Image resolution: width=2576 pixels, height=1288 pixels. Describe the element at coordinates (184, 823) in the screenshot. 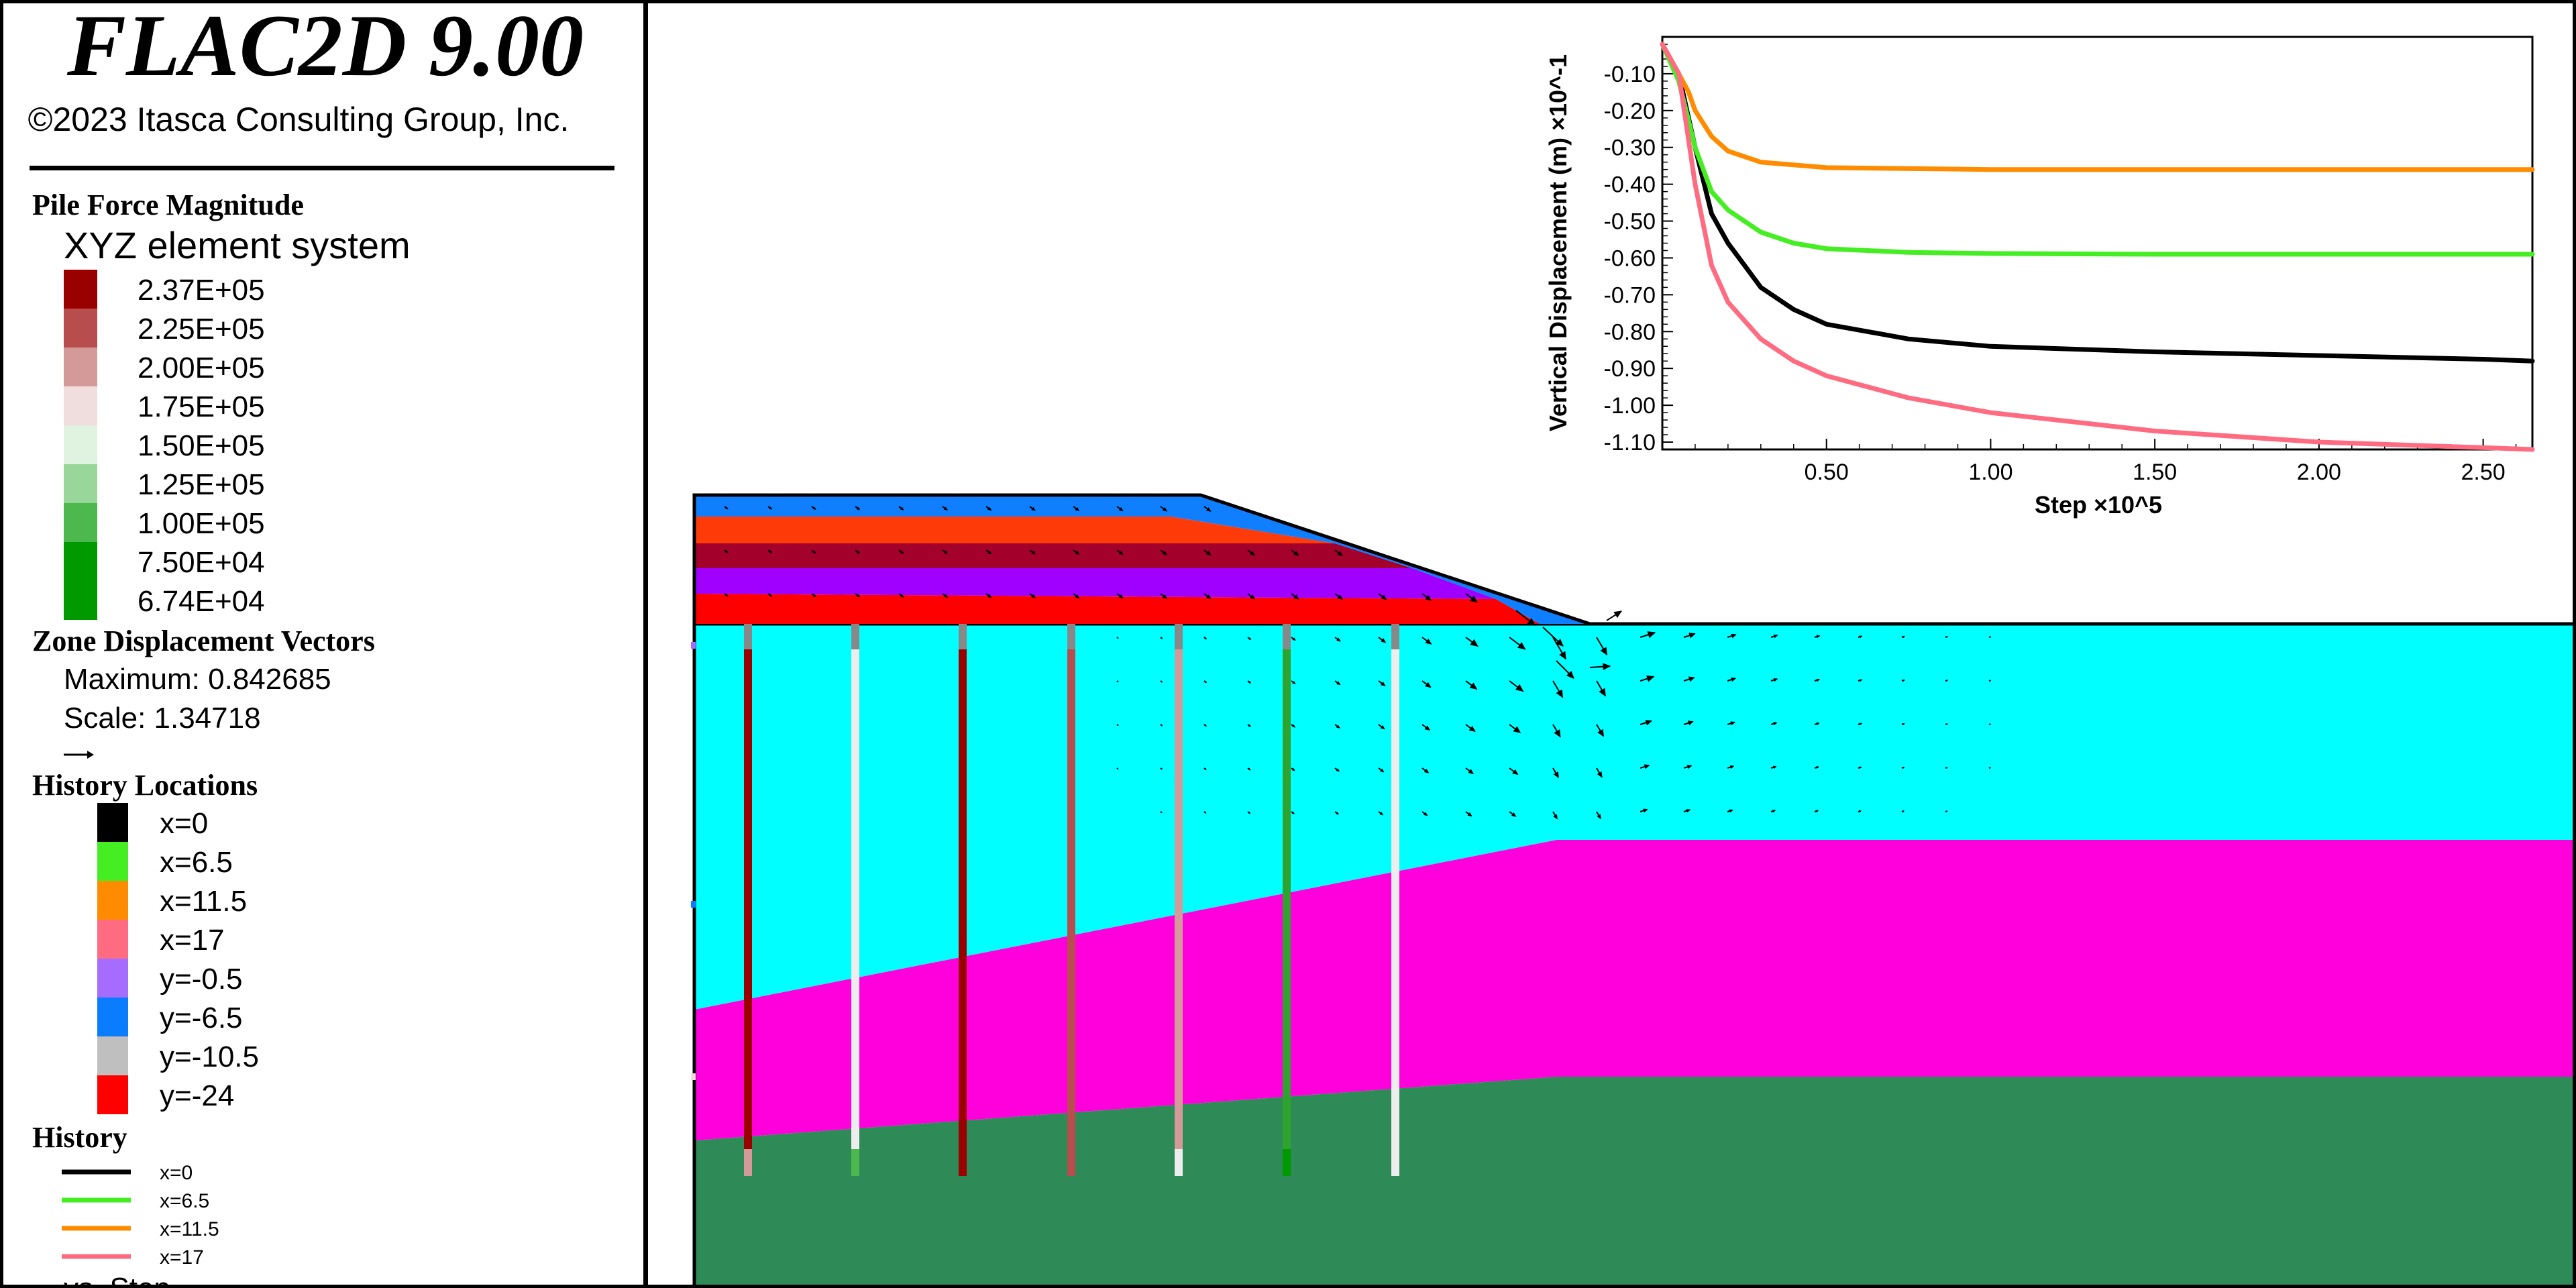

I see `history-location-label: x=0` at that location.